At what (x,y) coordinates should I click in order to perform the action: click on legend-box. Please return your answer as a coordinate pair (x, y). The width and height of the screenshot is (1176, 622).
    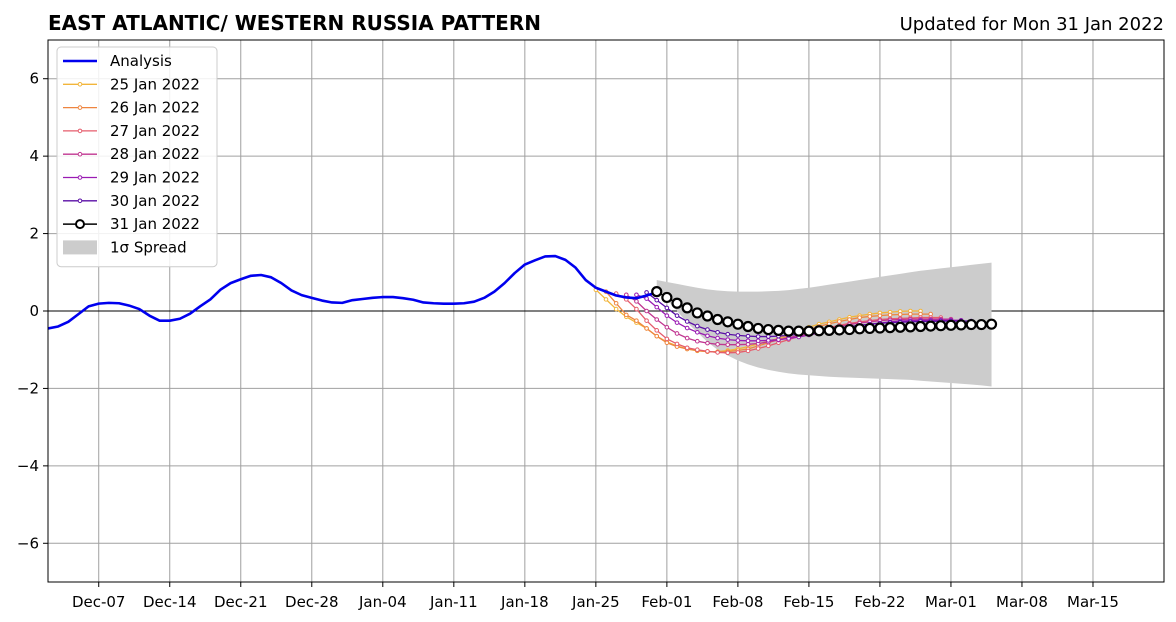
    Looking at the image, I should click on (137, 157).